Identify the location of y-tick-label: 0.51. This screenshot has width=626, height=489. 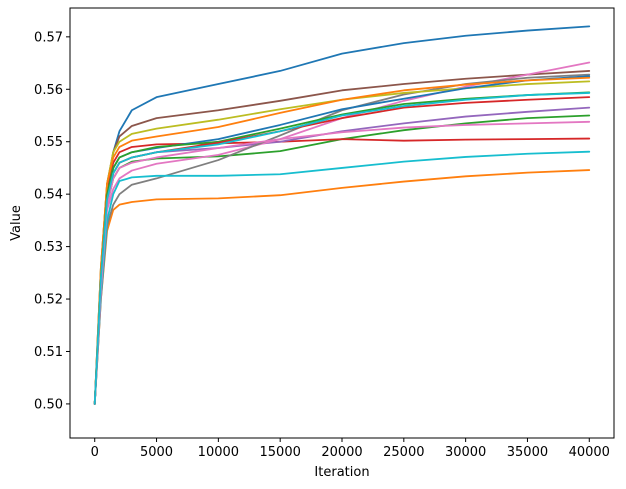
(48, 352).